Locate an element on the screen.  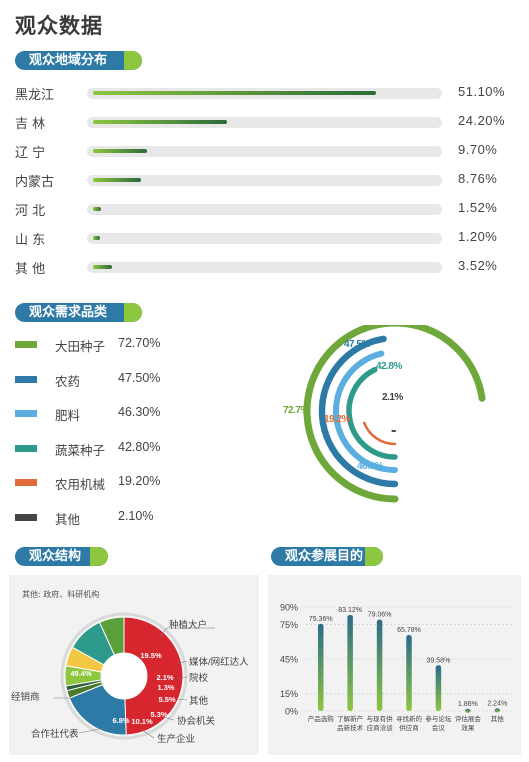
purpose-category-label: 了解新产品新技术 is located at coordinates (350, 723).